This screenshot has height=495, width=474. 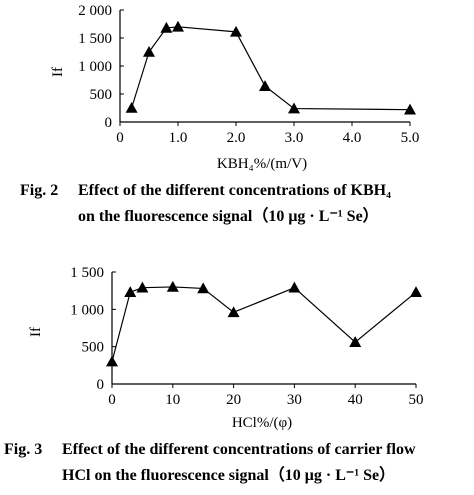 I want to click on x-tick-label: 2.0, so click(x=236, y=138).